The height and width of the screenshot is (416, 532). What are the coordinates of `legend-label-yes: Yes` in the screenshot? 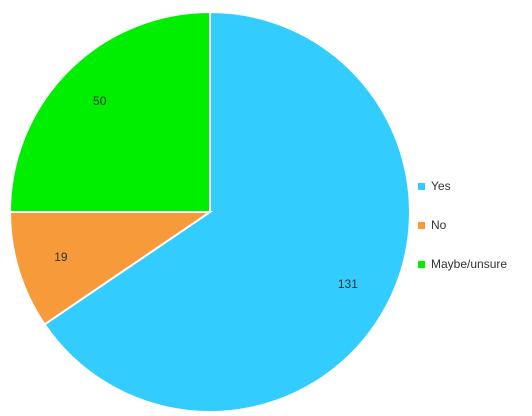 It's located at (441, 186).